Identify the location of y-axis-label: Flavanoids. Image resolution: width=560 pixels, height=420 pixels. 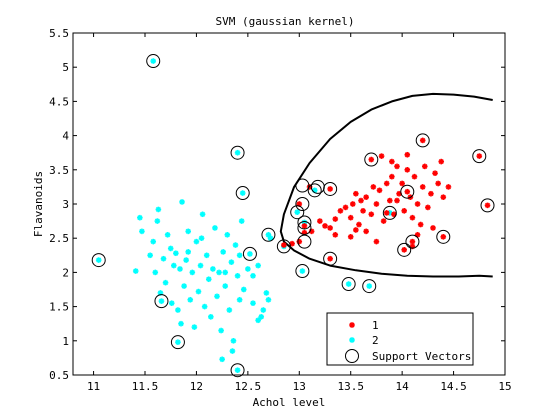
(38, 204).